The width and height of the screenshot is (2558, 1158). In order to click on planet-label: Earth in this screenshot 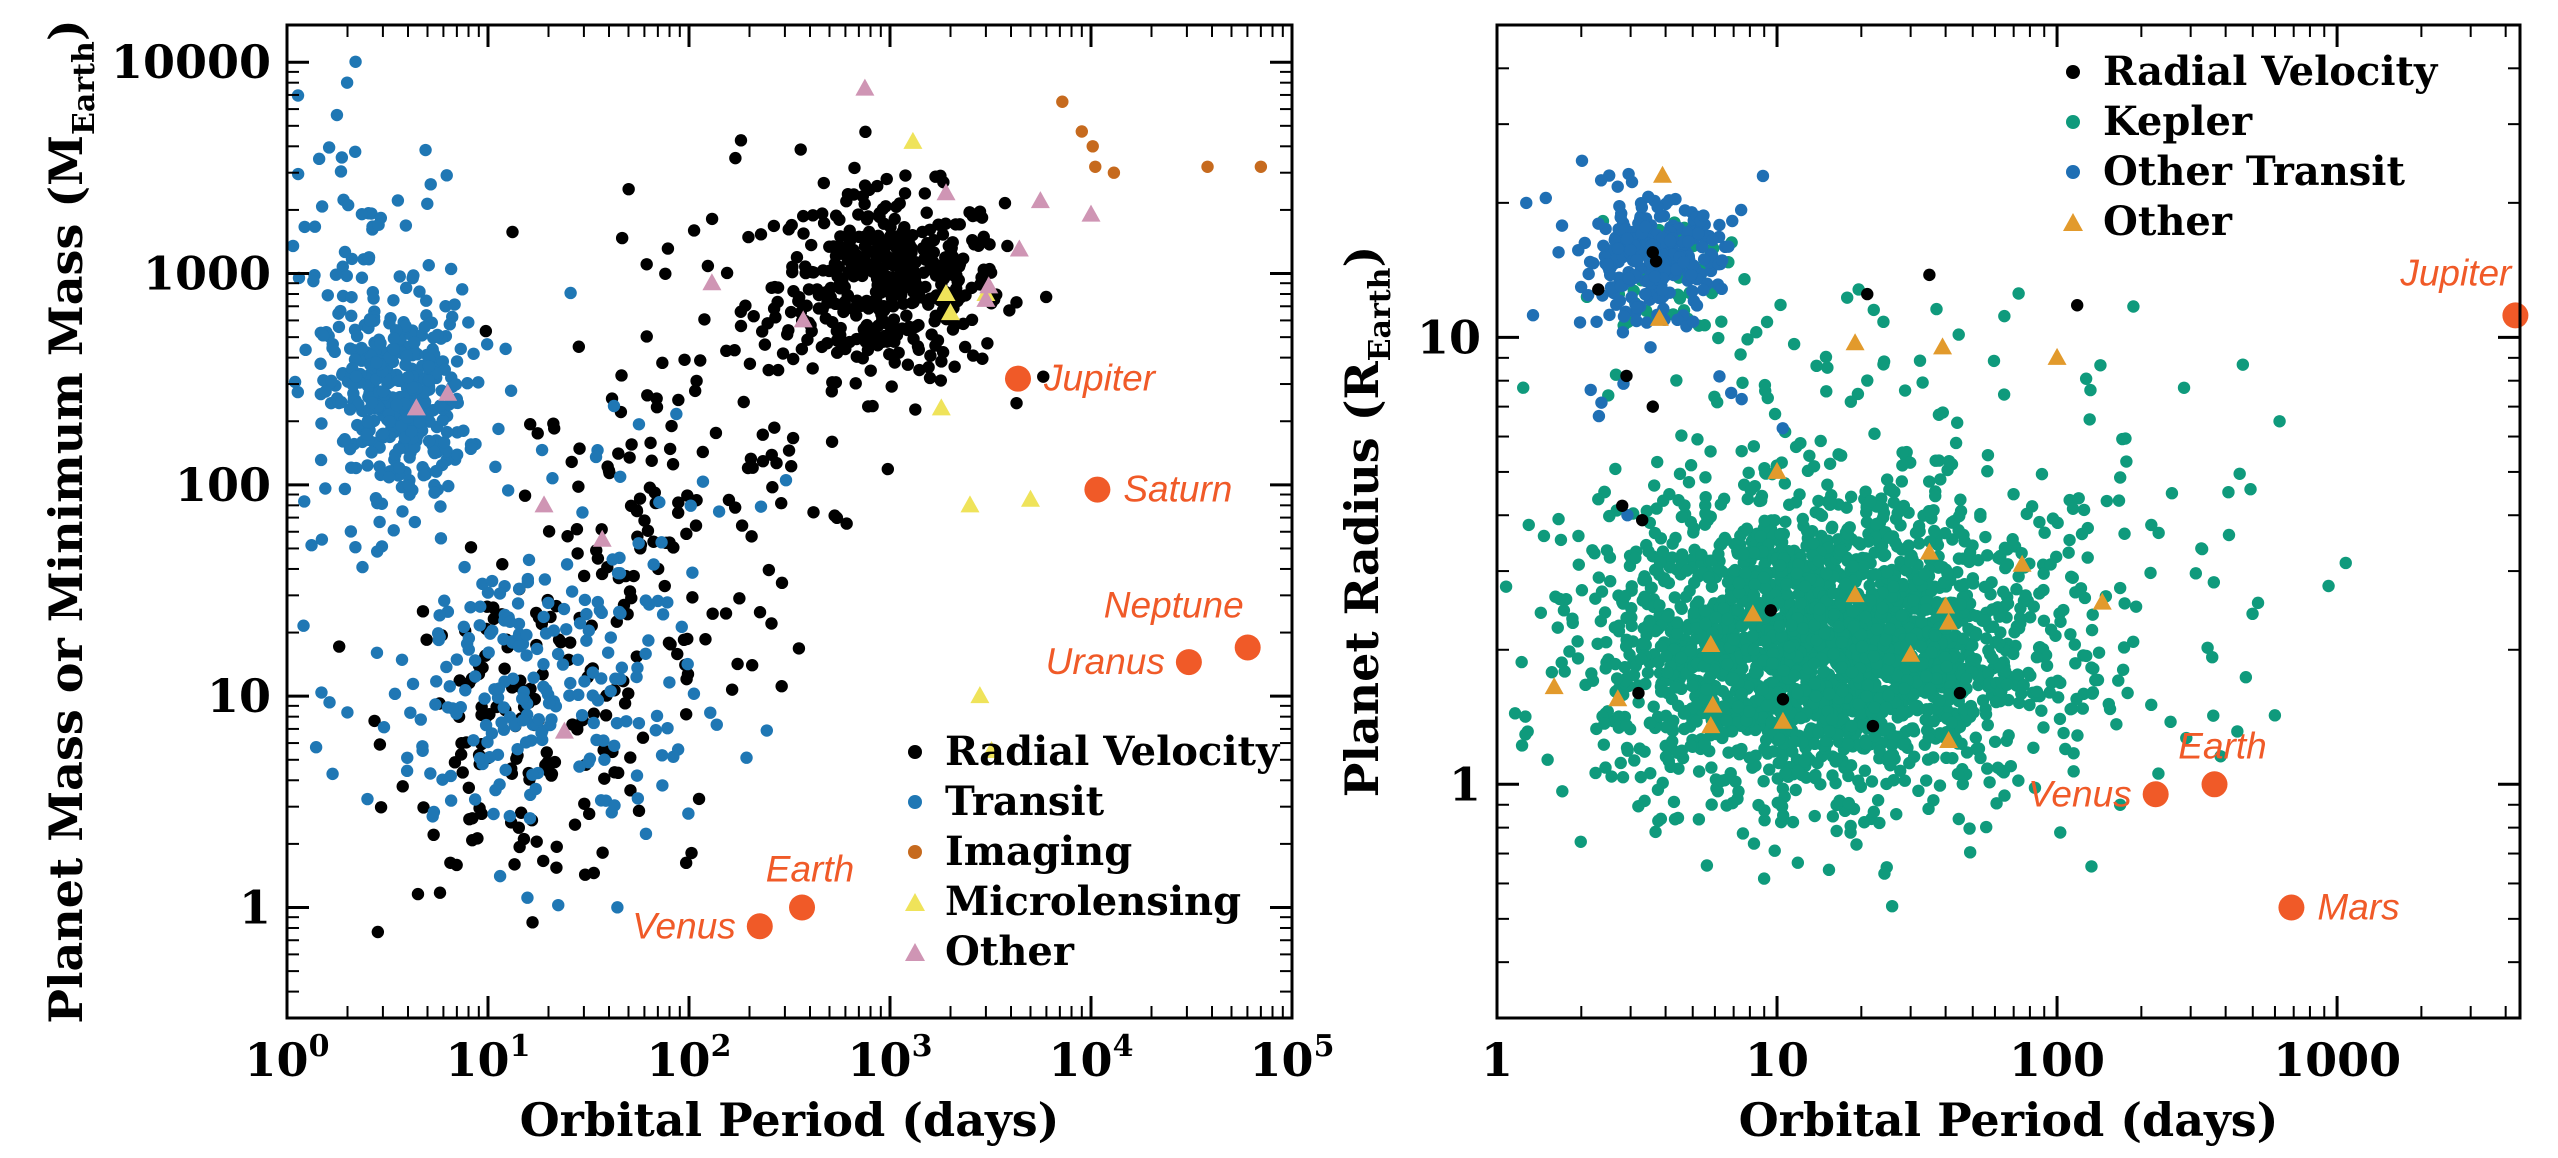, I will do `click(810, 869)`.